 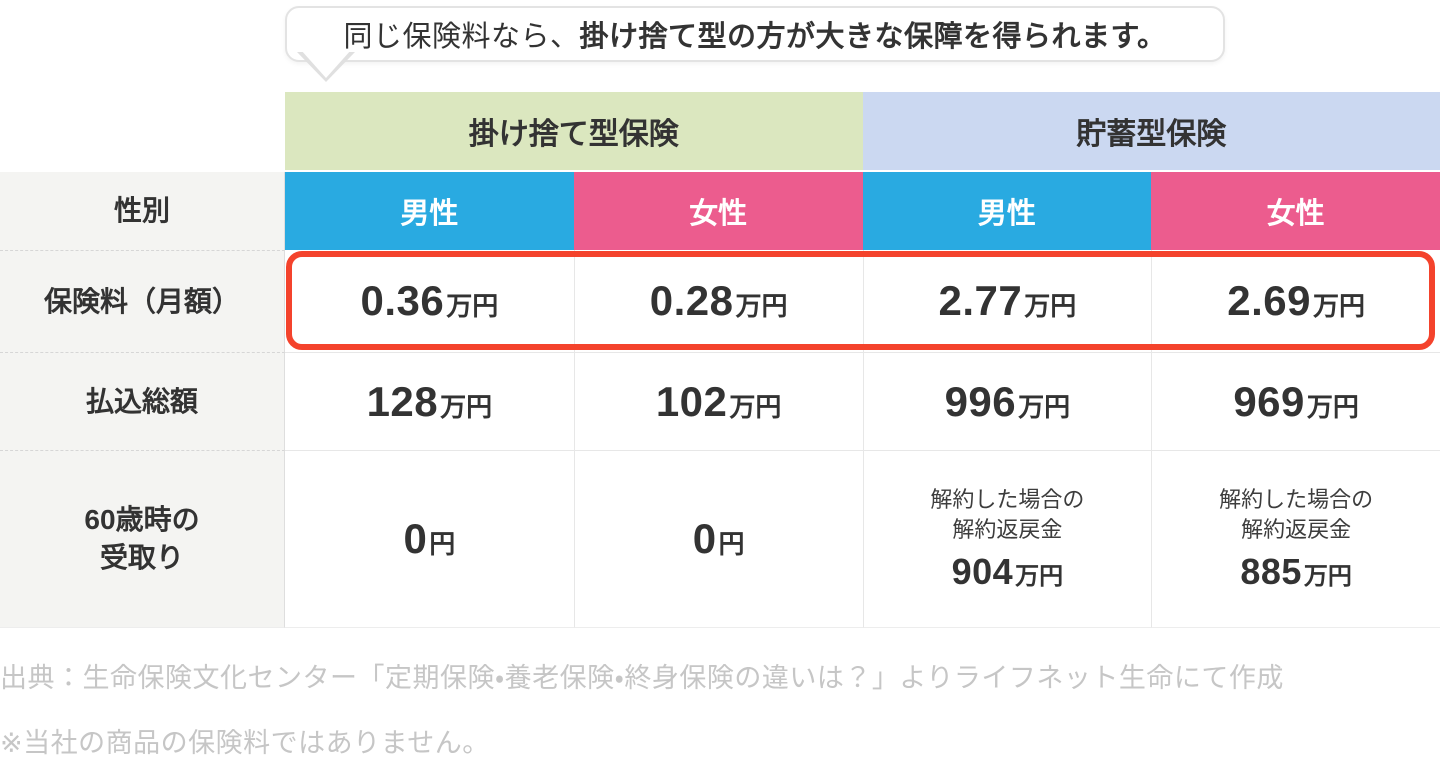 I want to click on total-term-female: 102 万円, so click(x=718, y=401).